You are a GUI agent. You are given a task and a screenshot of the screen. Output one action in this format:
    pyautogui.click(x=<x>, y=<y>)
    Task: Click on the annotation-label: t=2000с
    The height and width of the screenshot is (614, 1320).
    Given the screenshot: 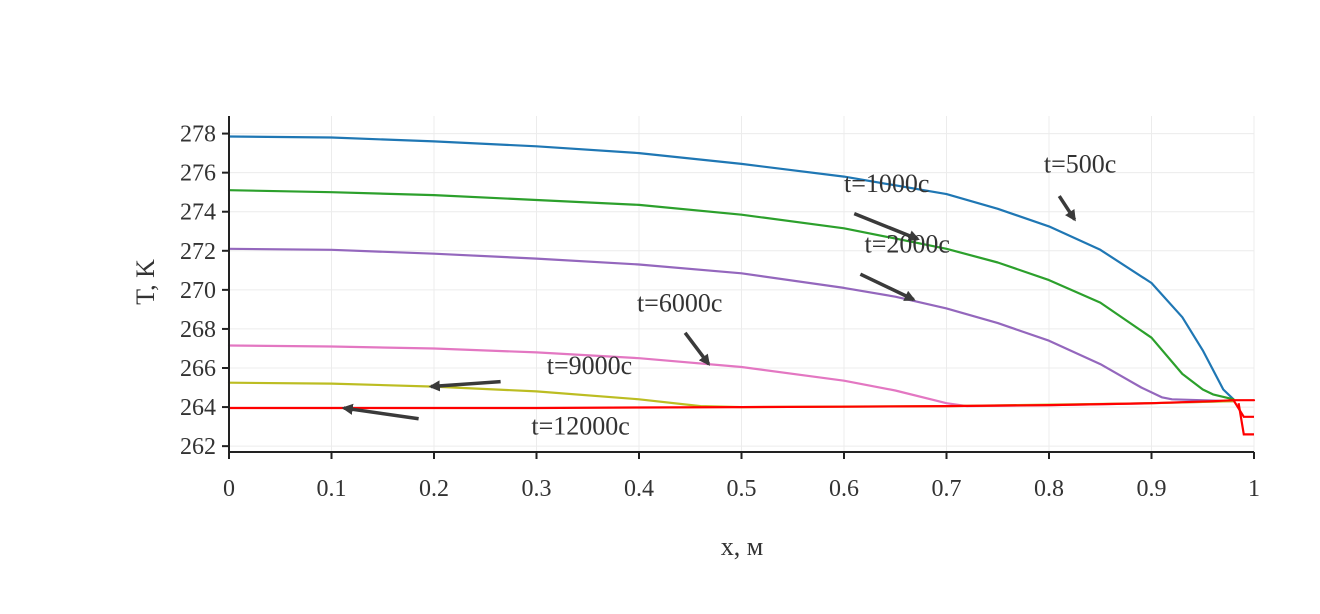 What is the action you would take?
    pyautogui.click(x=907, y=244)
    